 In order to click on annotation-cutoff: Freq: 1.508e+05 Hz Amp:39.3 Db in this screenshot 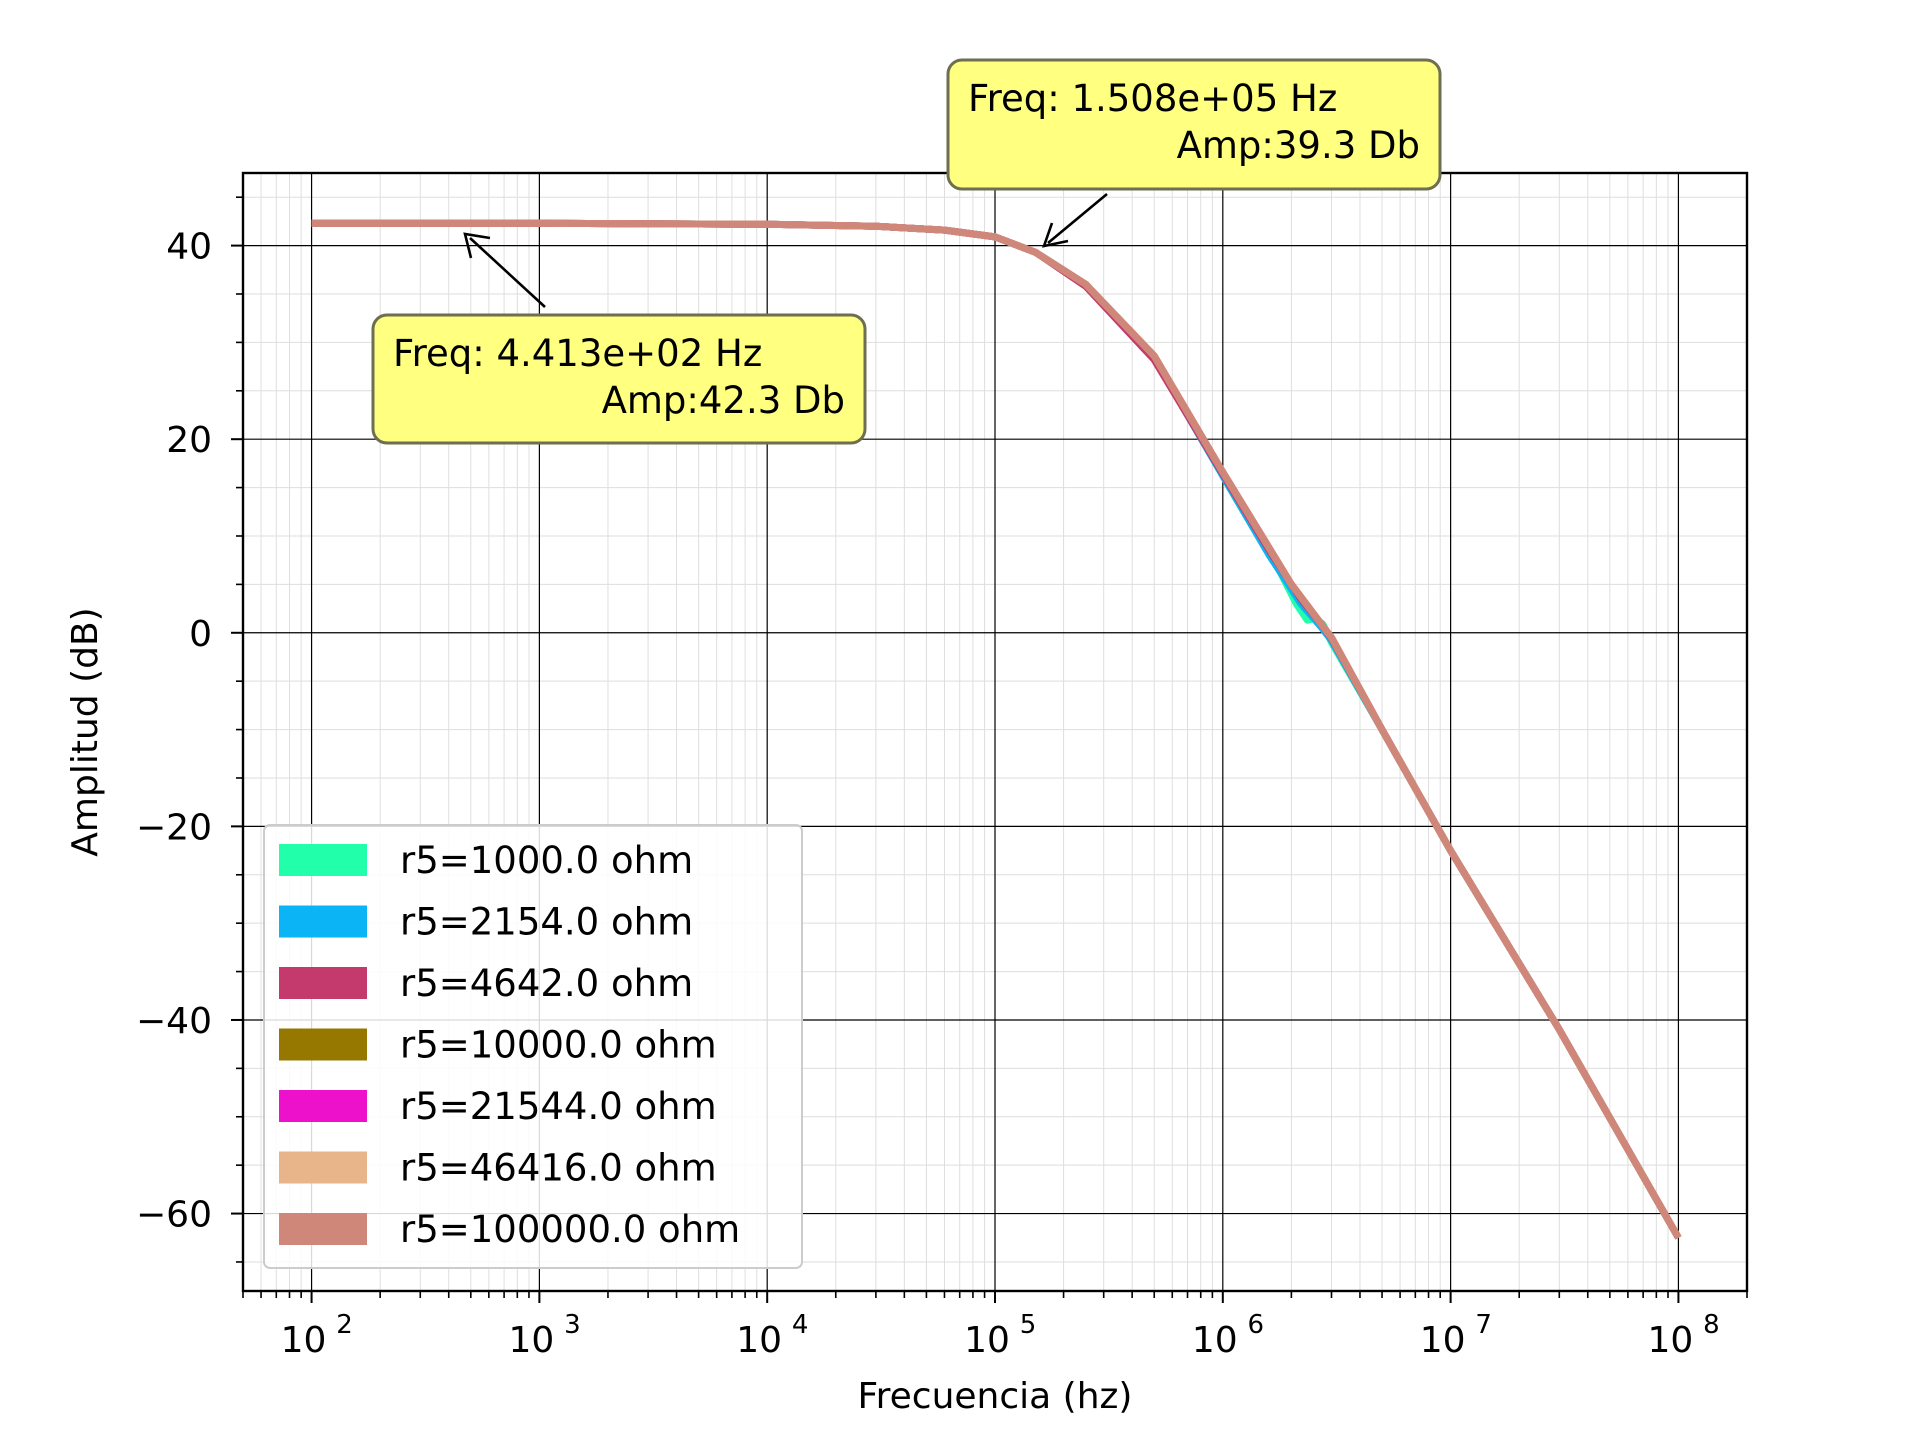, I will do `click(1194, 153)`.